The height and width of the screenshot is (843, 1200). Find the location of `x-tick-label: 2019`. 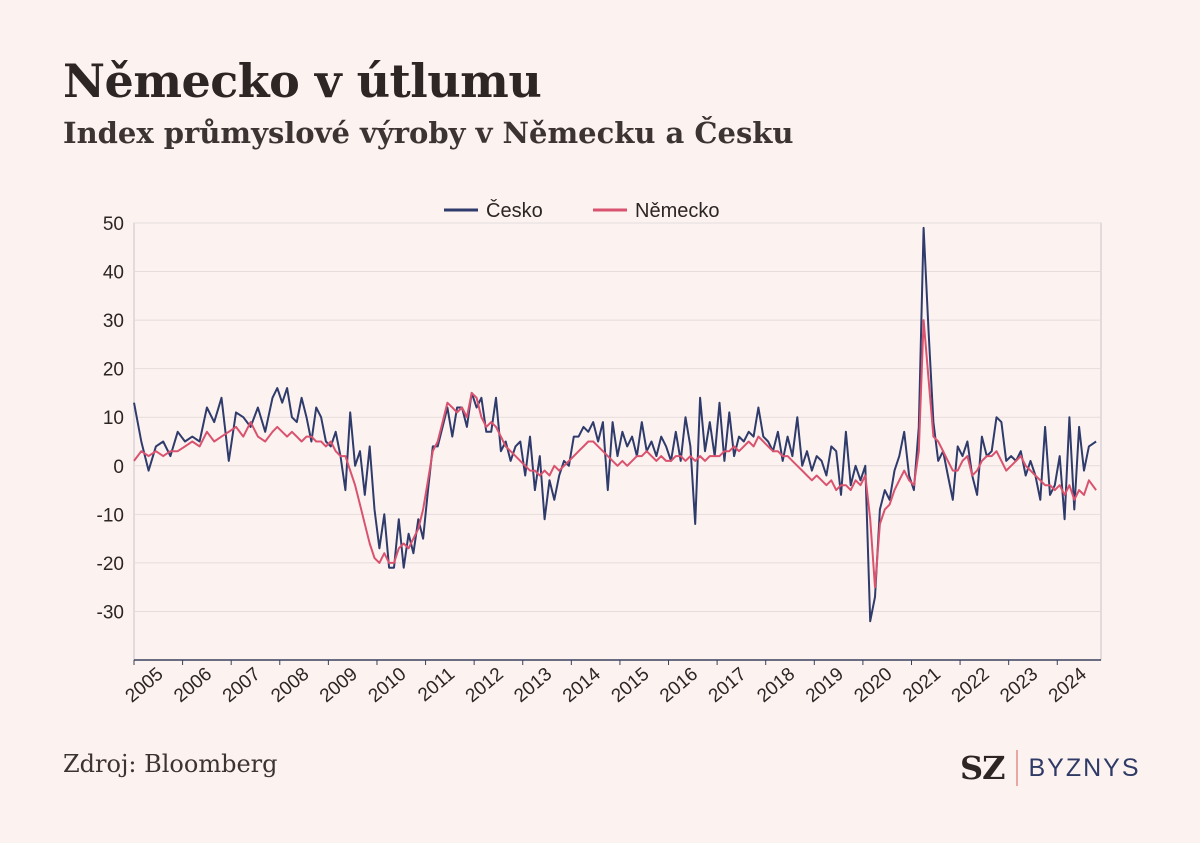

x-tick-label: 2019 is located at coordinates (825, 685).